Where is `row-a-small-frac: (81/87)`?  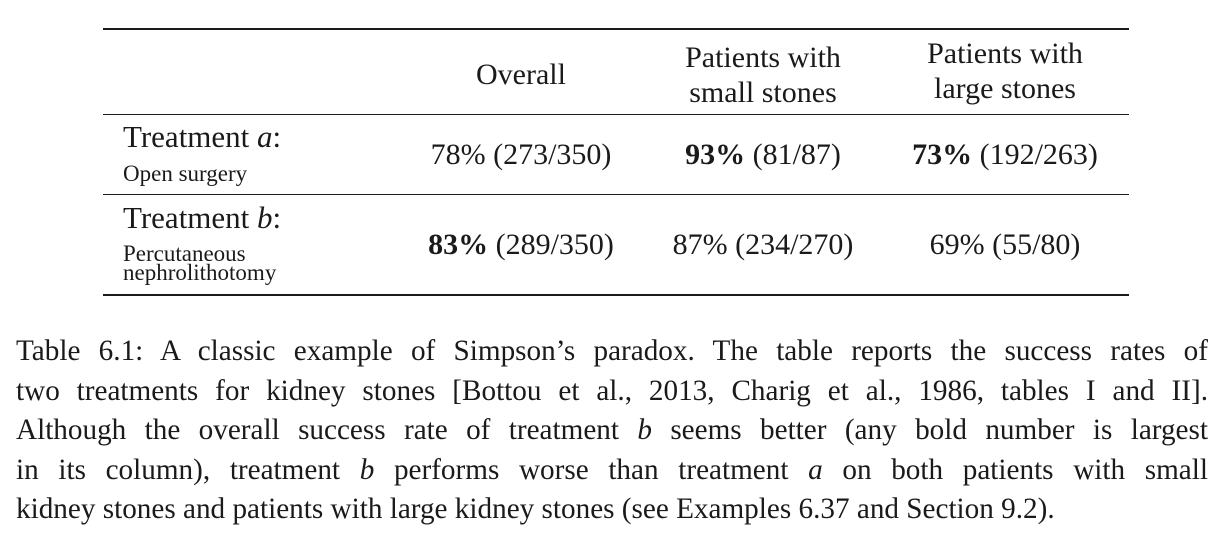
row-a-small-frac: (81/87) is located at coordinates (793, 154).